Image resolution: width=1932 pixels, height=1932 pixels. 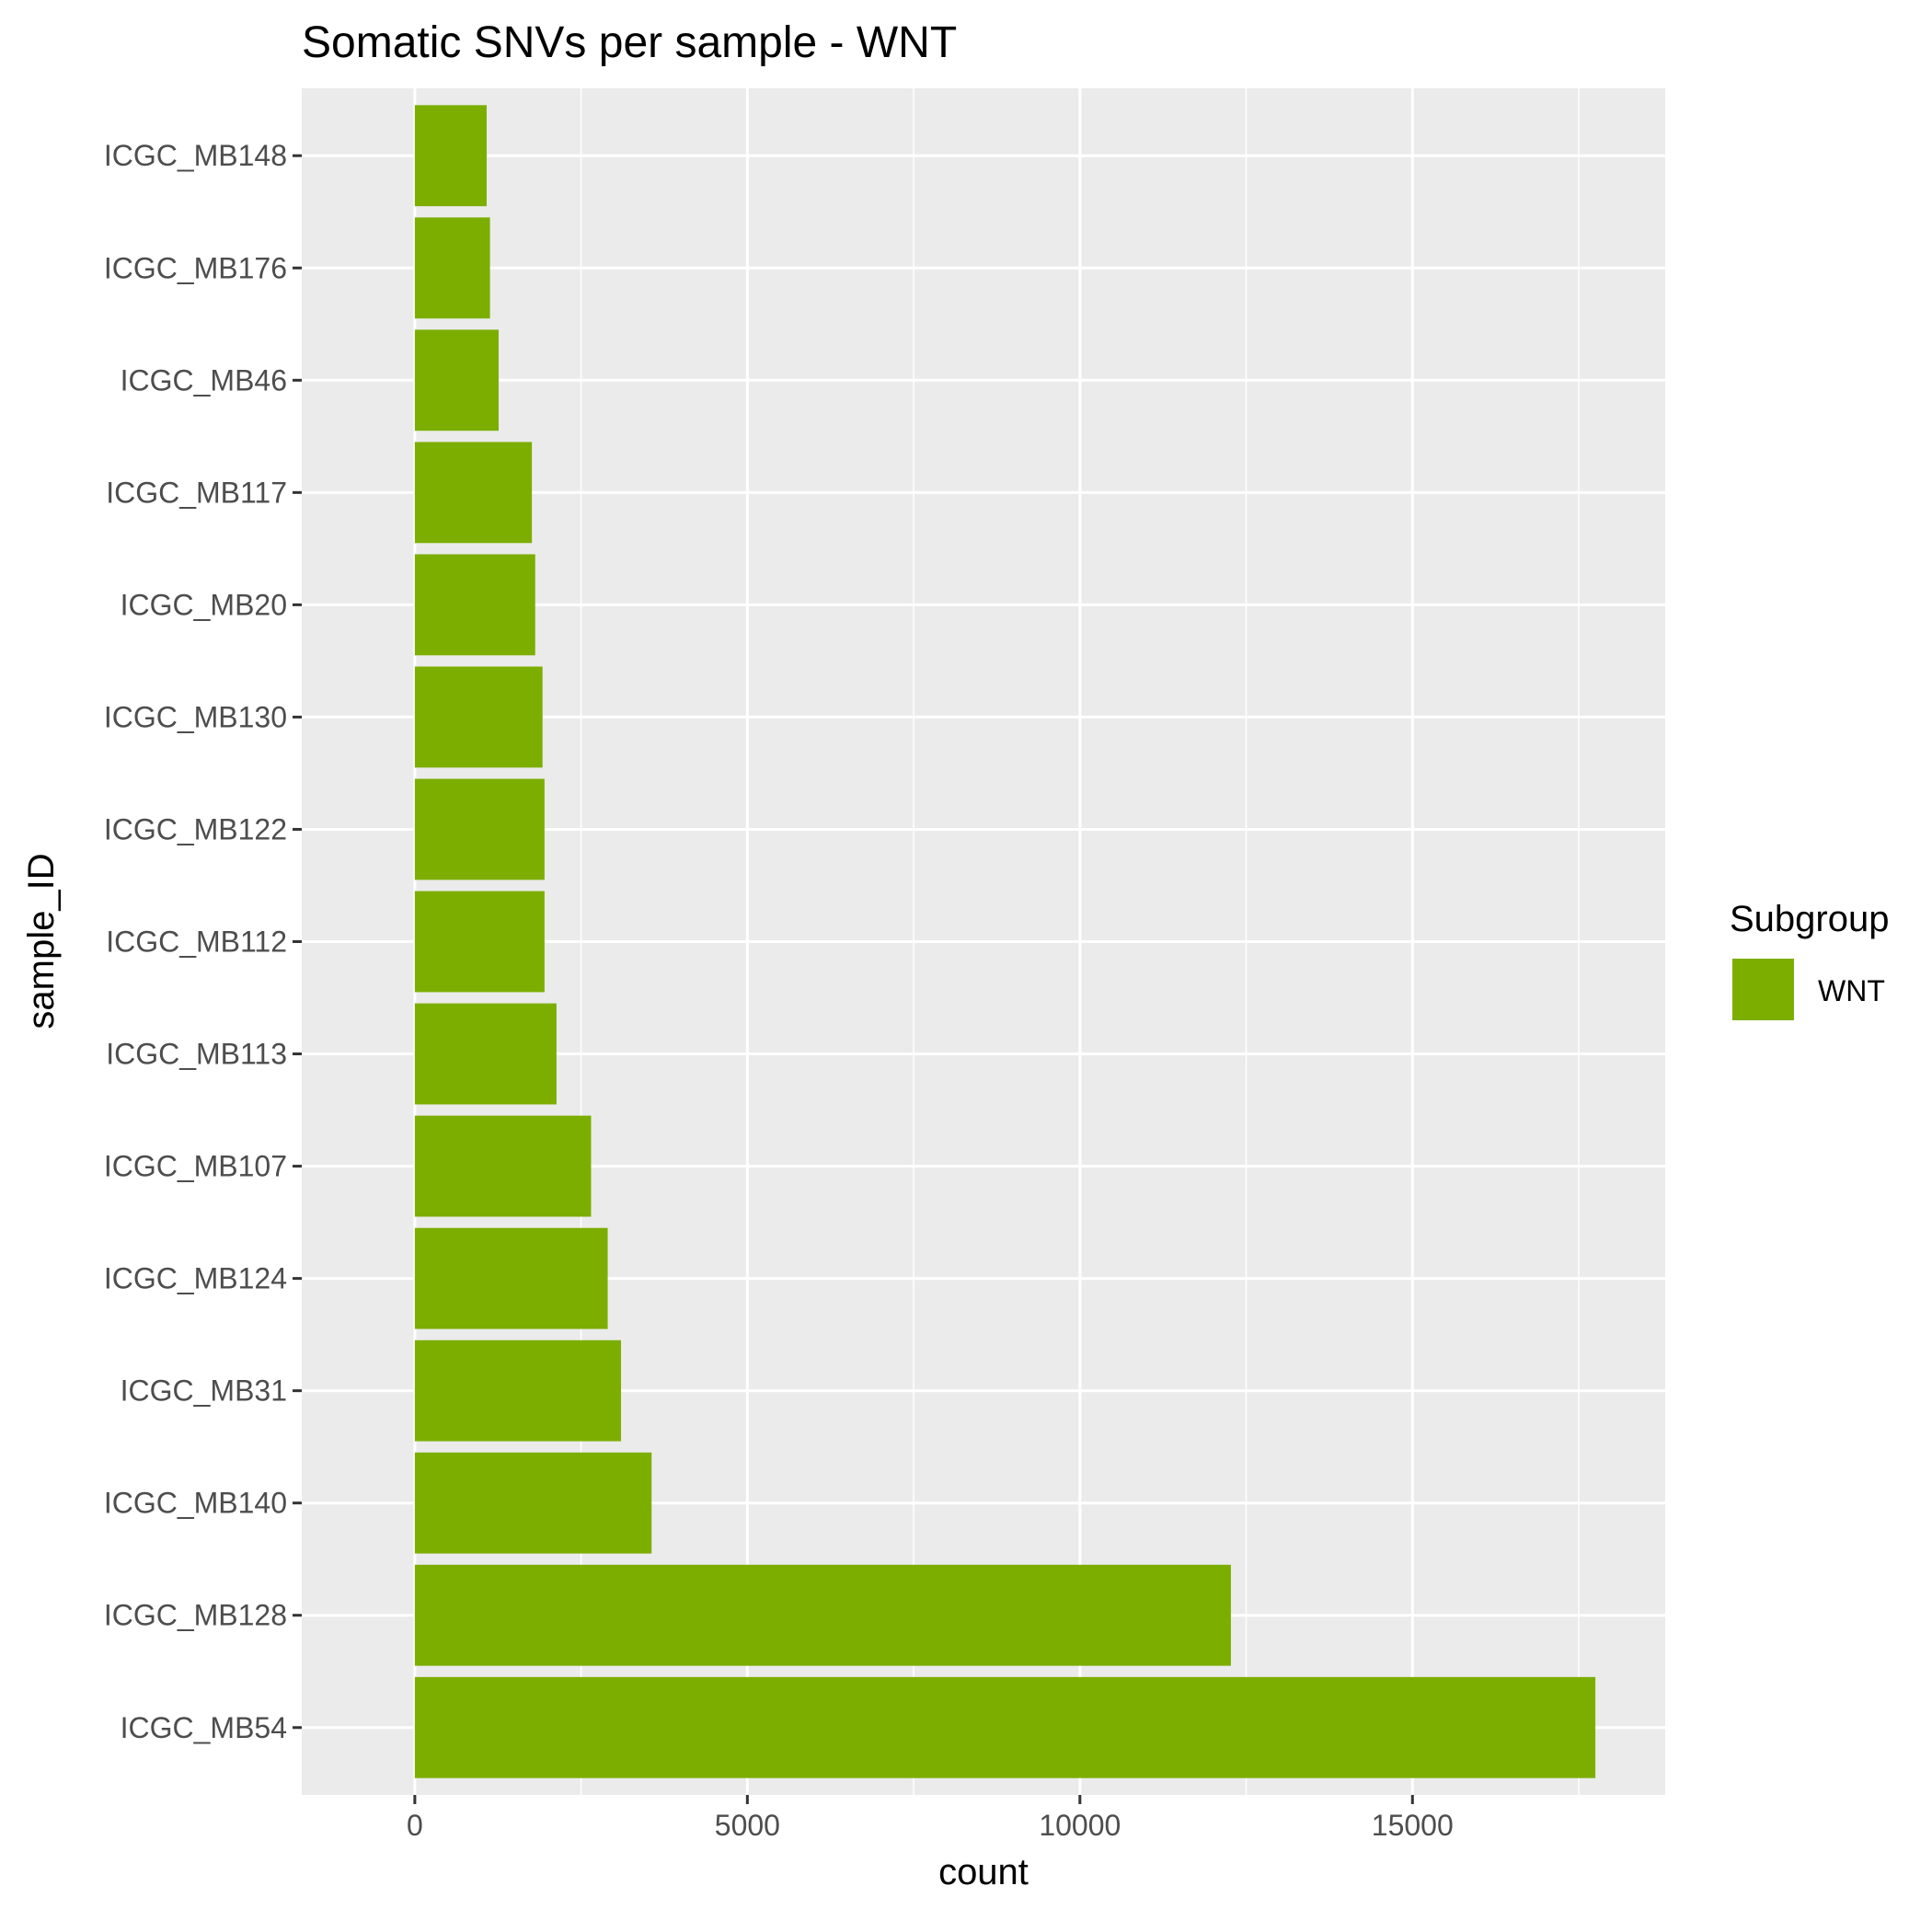 What do you see at coordinates (195, 267) in the screenshot?
I see `y-tick-label: ICGC_MB176` at bounding box center [195, 267].